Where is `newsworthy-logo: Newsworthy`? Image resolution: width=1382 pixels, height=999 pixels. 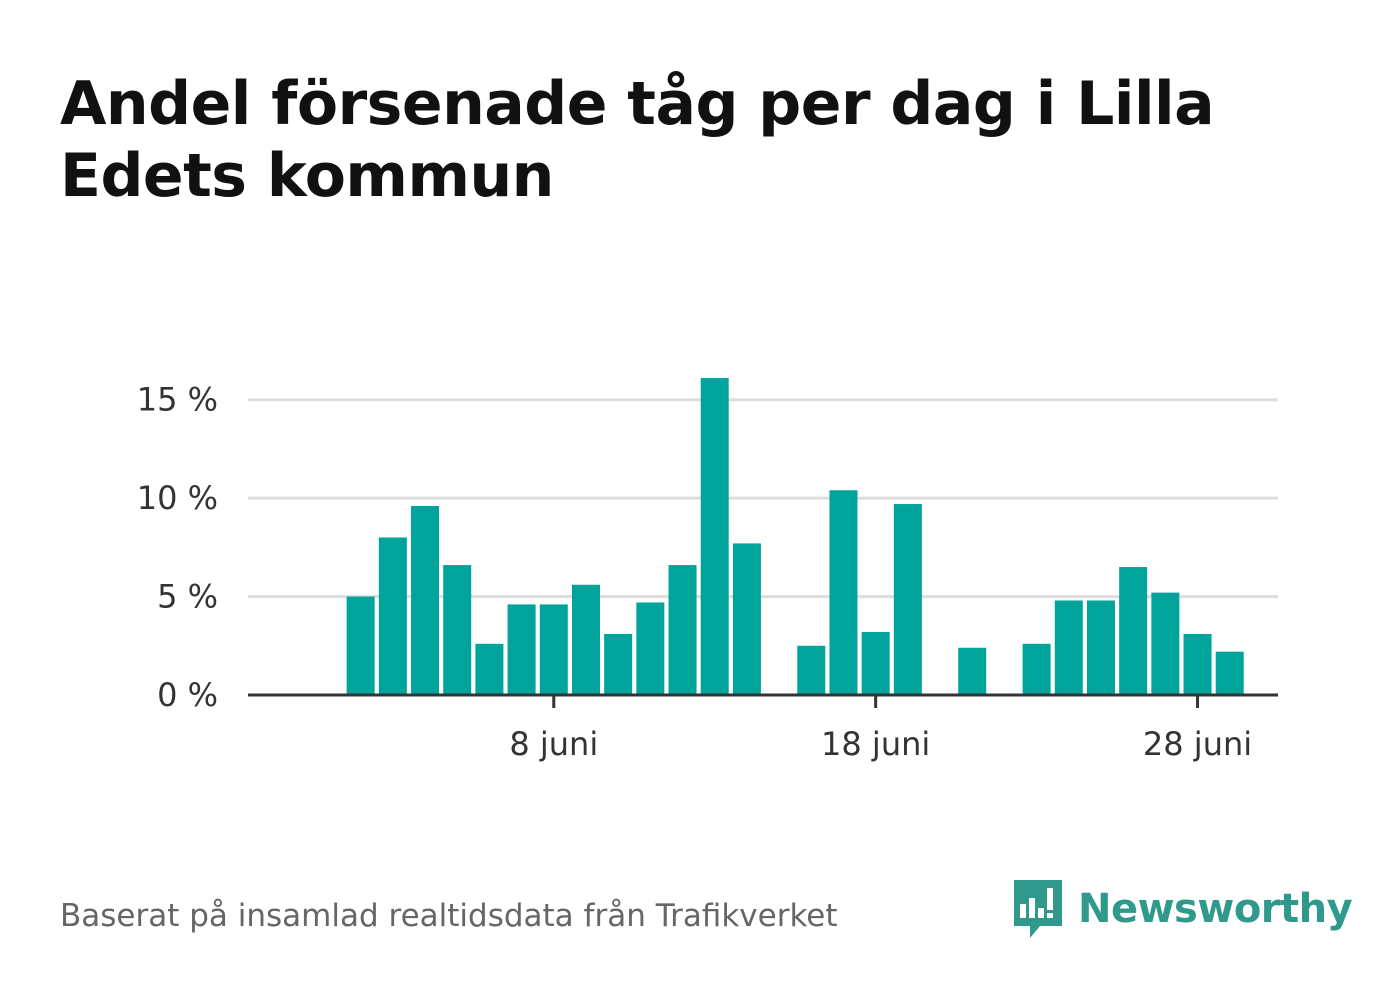 newsworthy-logo: Newsworthy is located at coordinates (1181, 909).